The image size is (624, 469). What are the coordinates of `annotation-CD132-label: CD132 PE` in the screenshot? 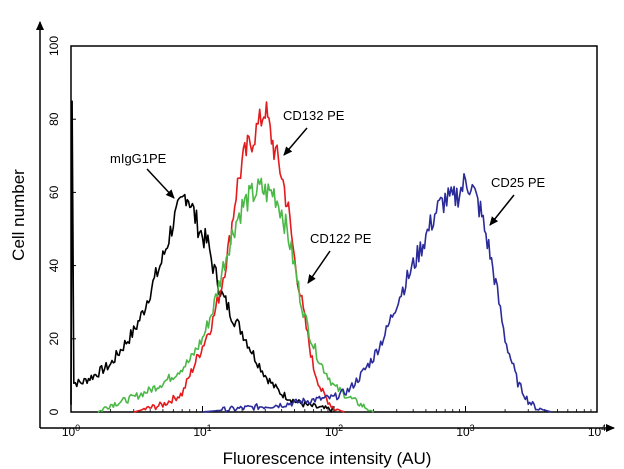 It's located at (314, 115).